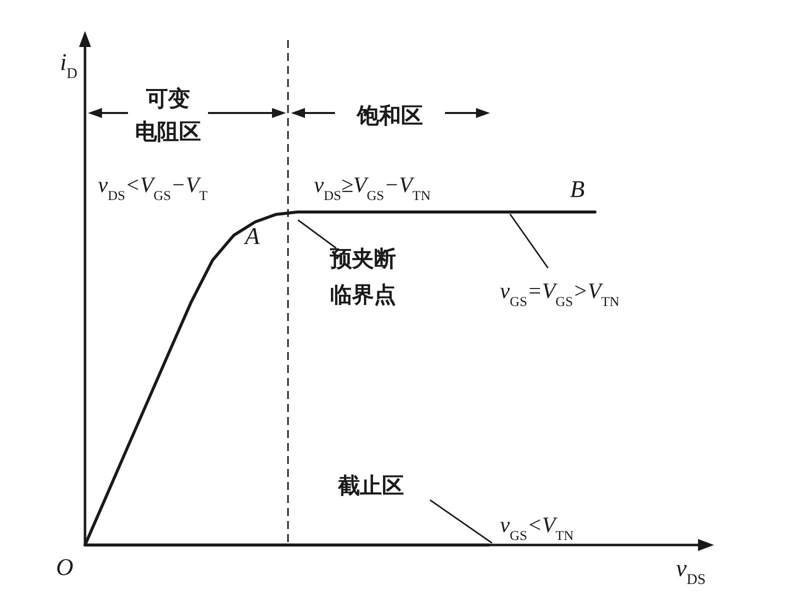 The height and width of the screenshot is (593, 791). Describe the element at coordinates (362, 259) in the screenshot. I see `annotation: 预夹断` at that location.